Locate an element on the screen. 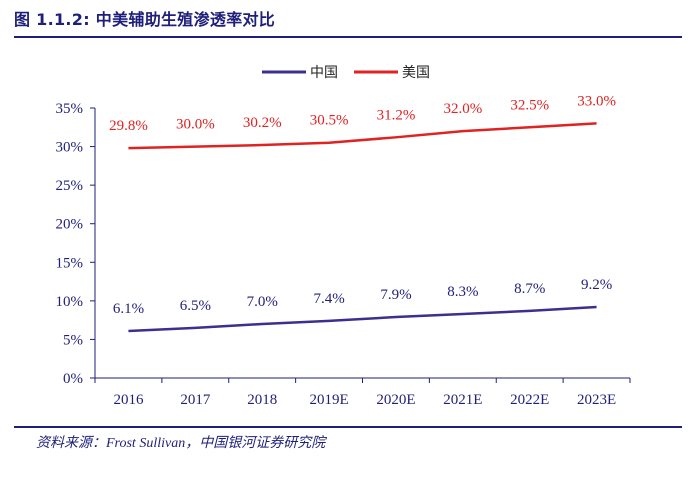 This screenshot has width=696, height=495. x-tick-label: 2020E is located at coordinates (395, 400).